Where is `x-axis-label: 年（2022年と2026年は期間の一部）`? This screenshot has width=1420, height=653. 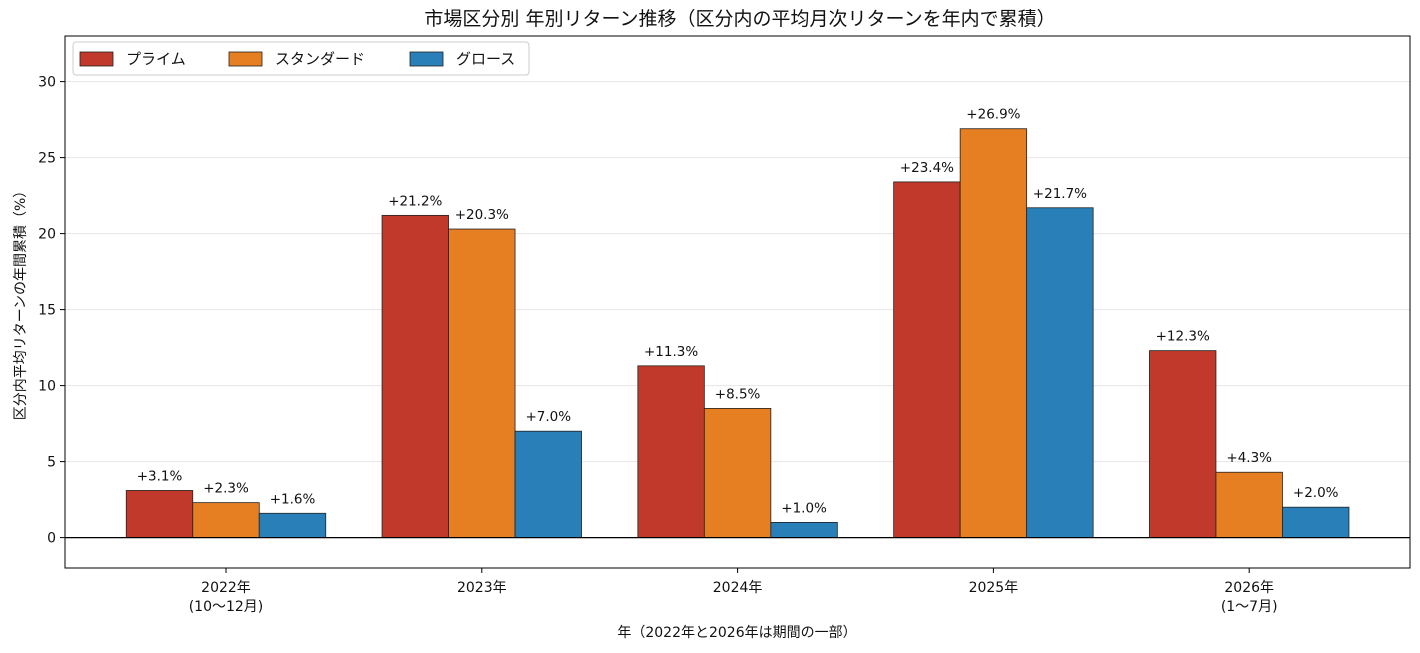
x-axis-label: 年（2022年と2026年は期間の一部） is located at coordinates (736, 633).